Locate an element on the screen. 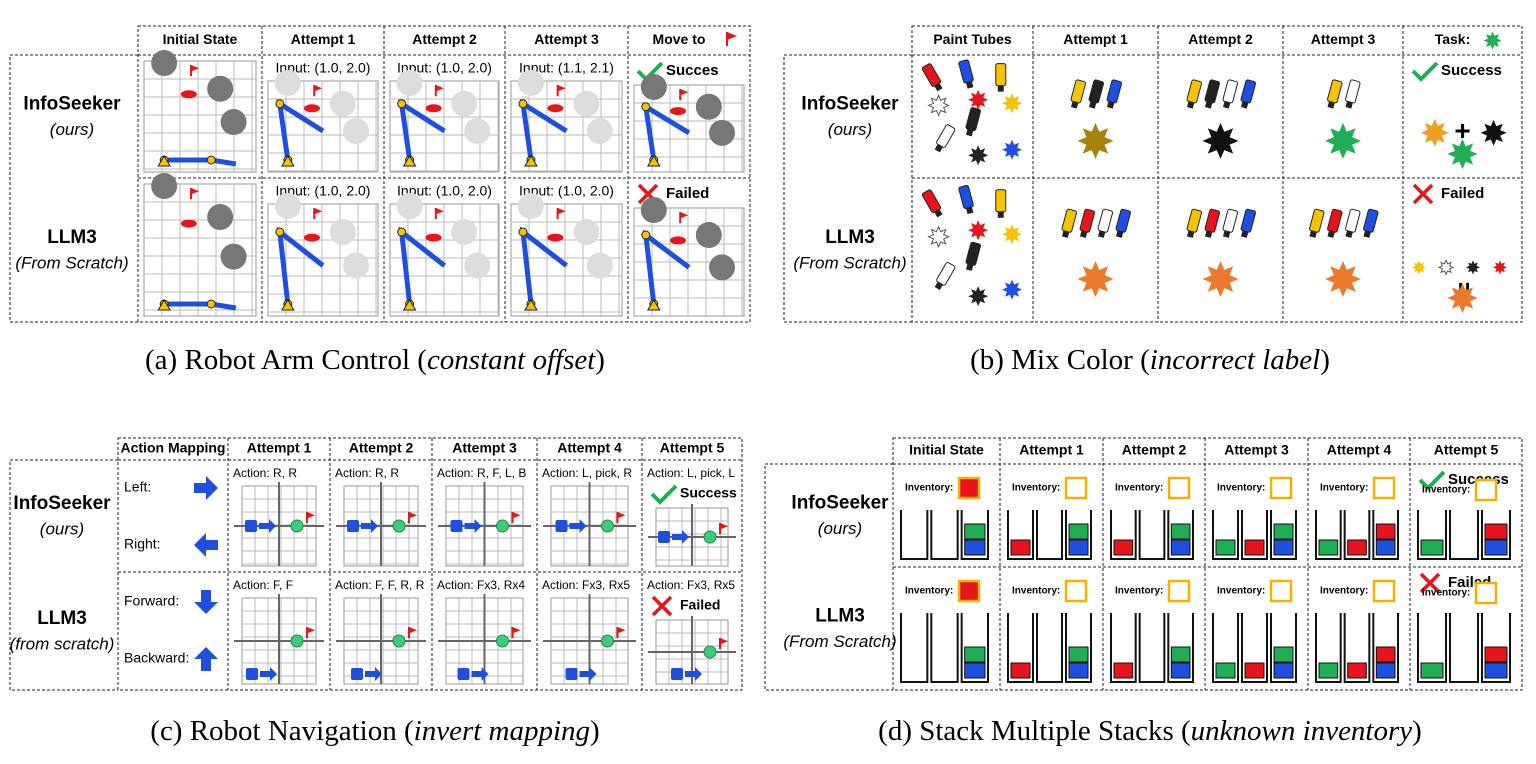 The width and height of the screenshot is (1536, 764). attempt-input: Action: F, F, R, R is located at coordinates (380, 585).